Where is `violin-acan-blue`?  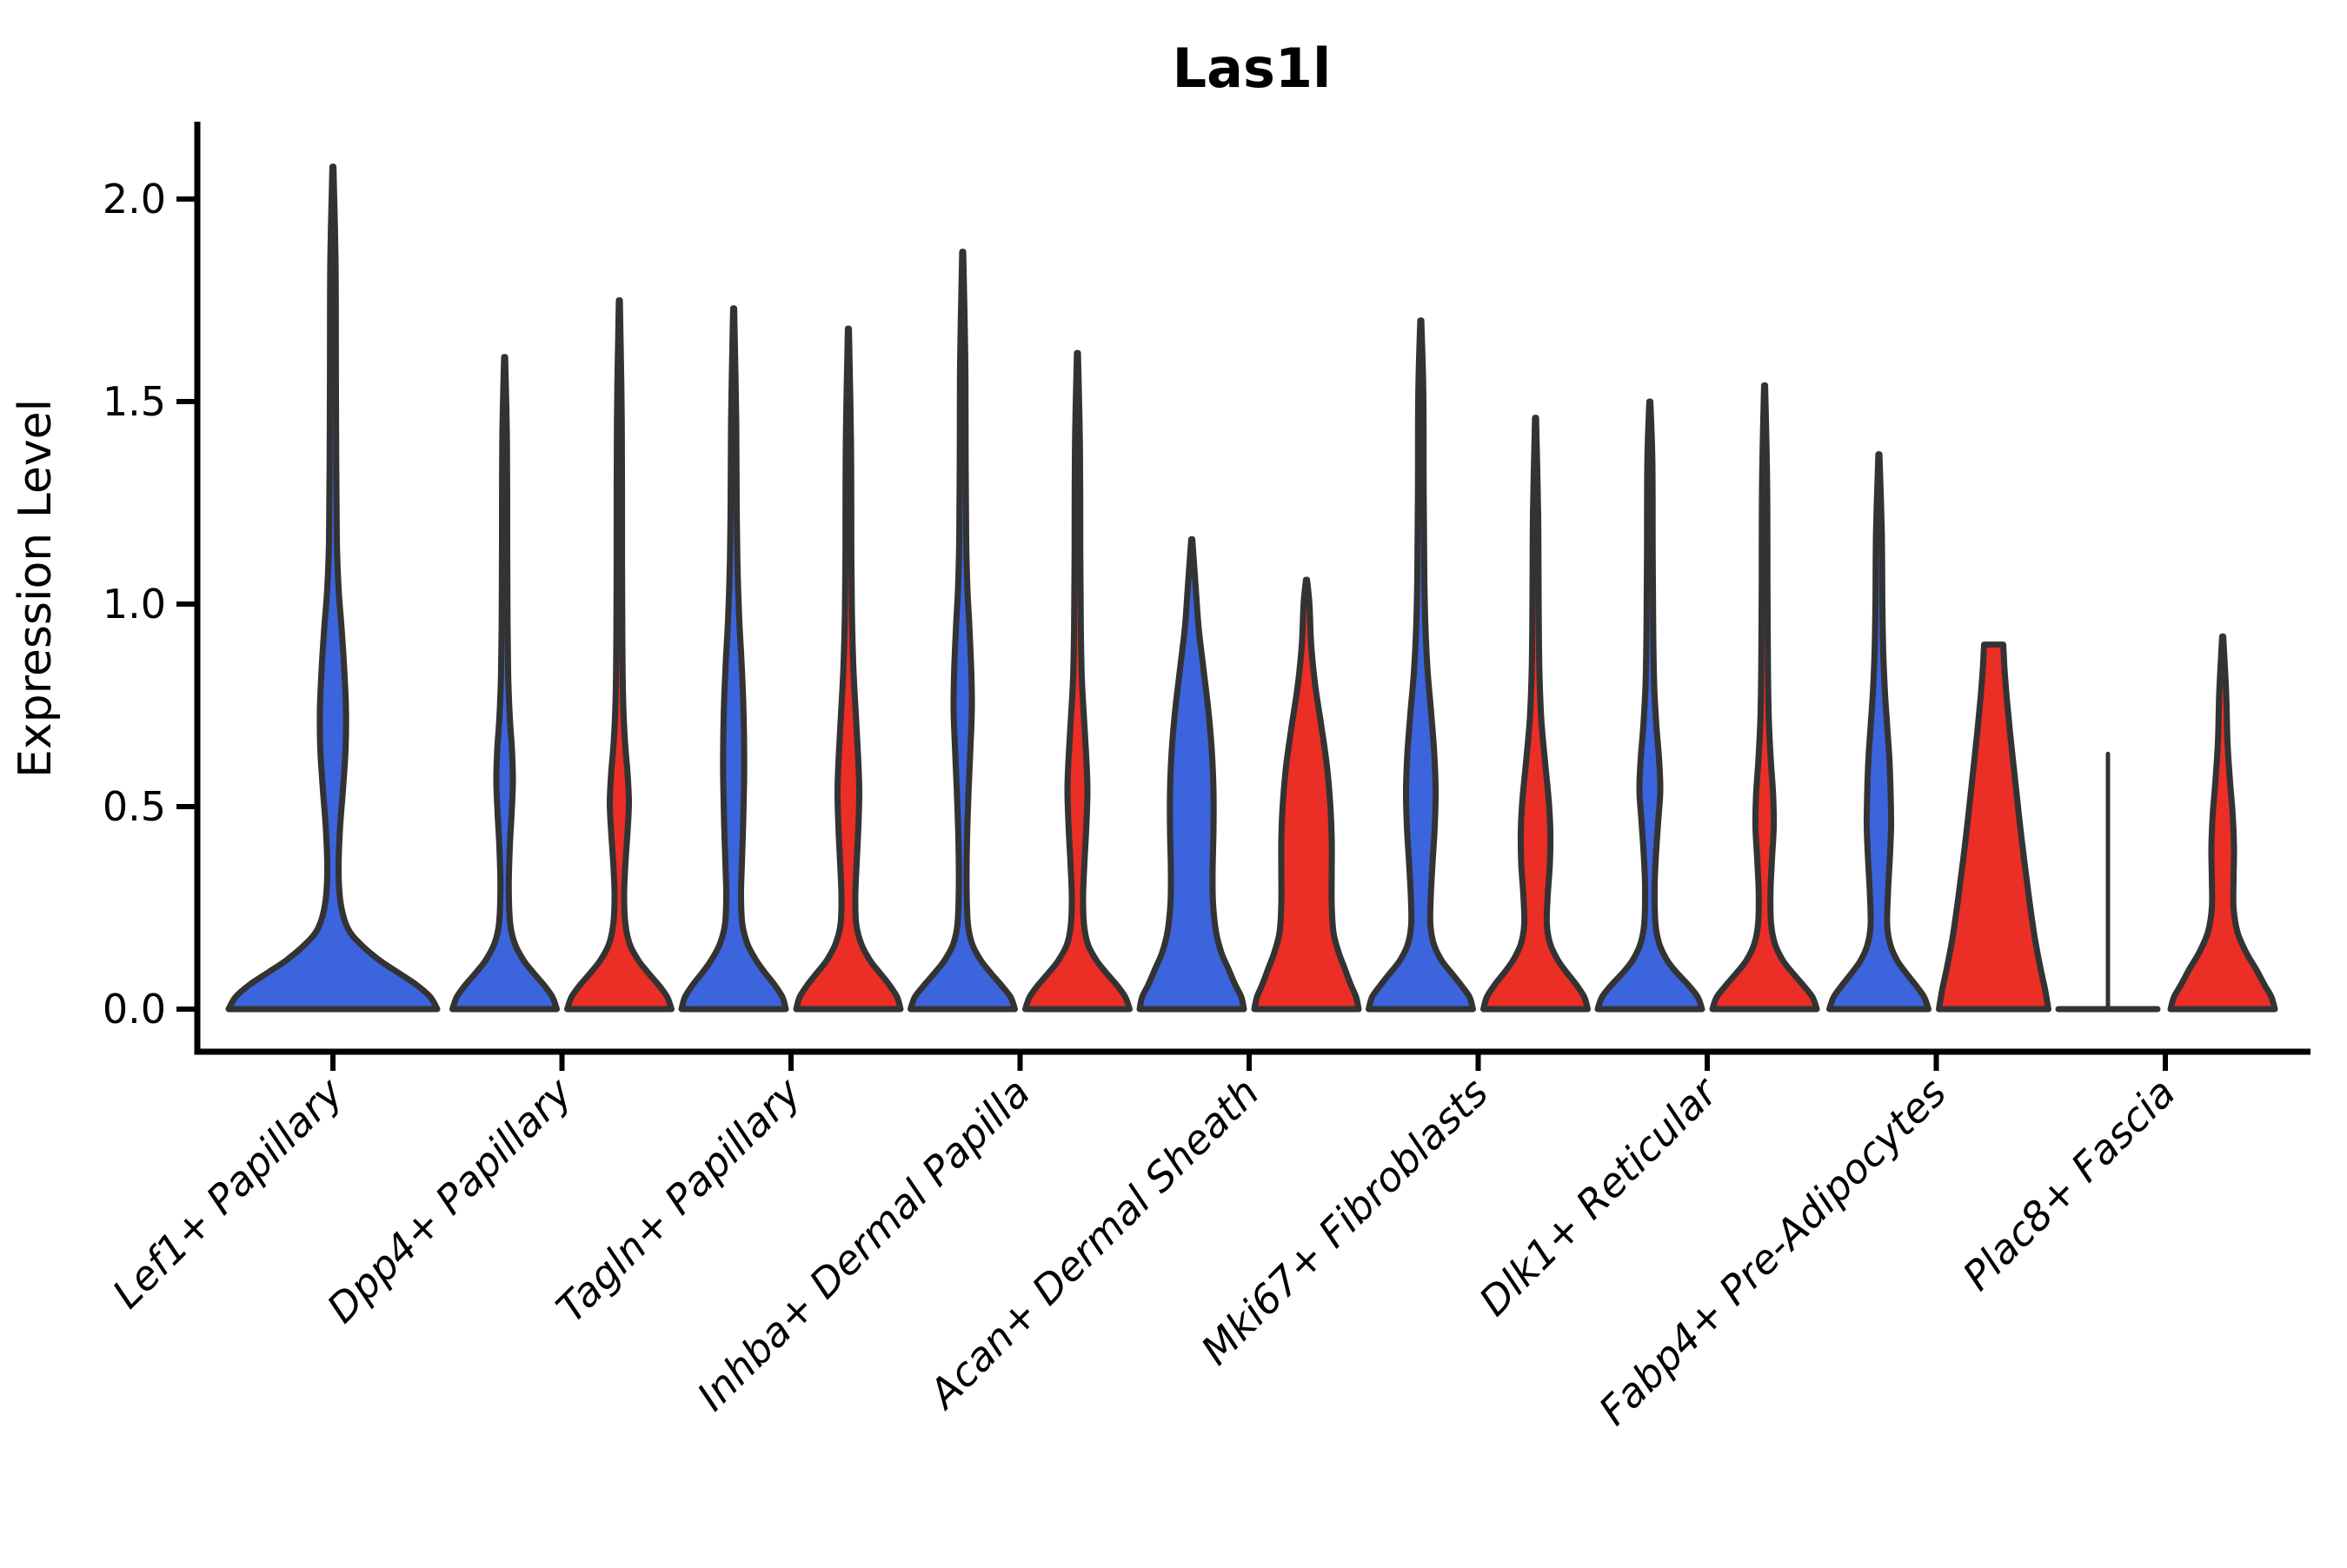
violin-acan-blue is located at coordinates (1192, 774).